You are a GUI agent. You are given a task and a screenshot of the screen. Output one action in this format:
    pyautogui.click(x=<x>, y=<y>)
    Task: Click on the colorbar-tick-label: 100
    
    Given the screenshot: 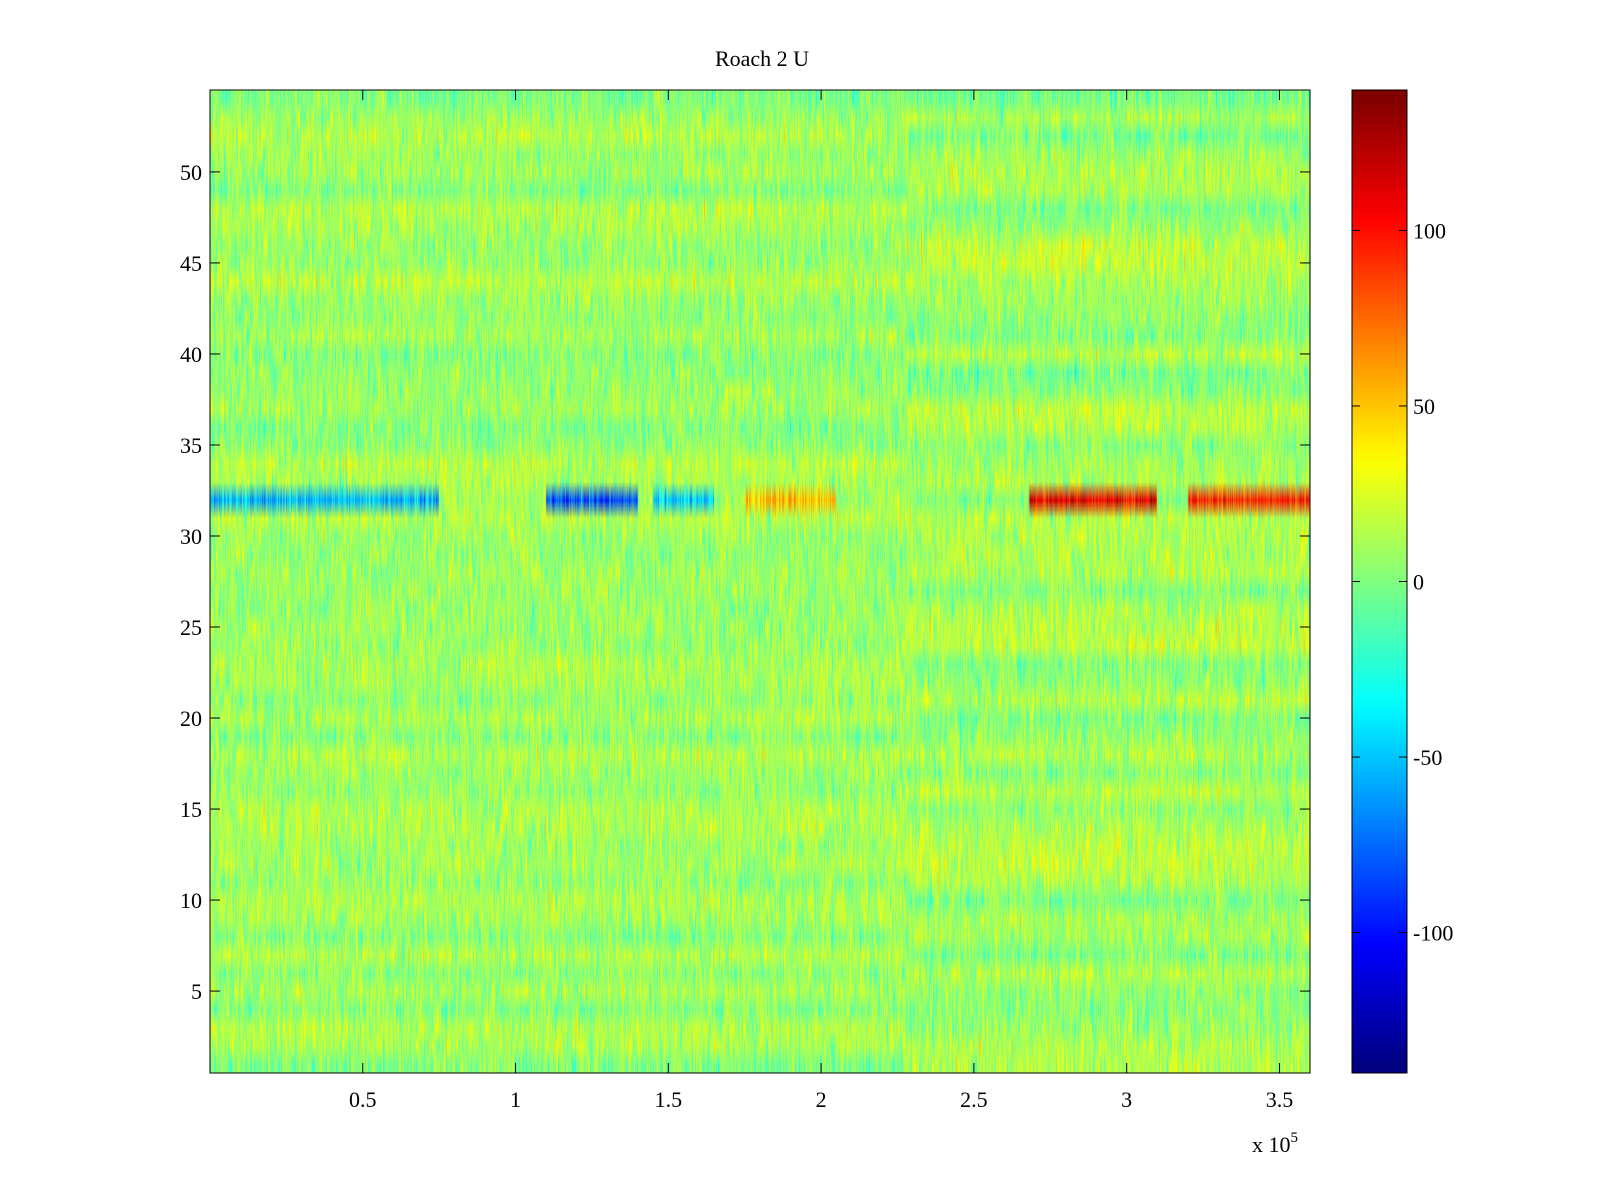 What is the action you would take?
    pyautogui.click(x=1429, y=230)
    